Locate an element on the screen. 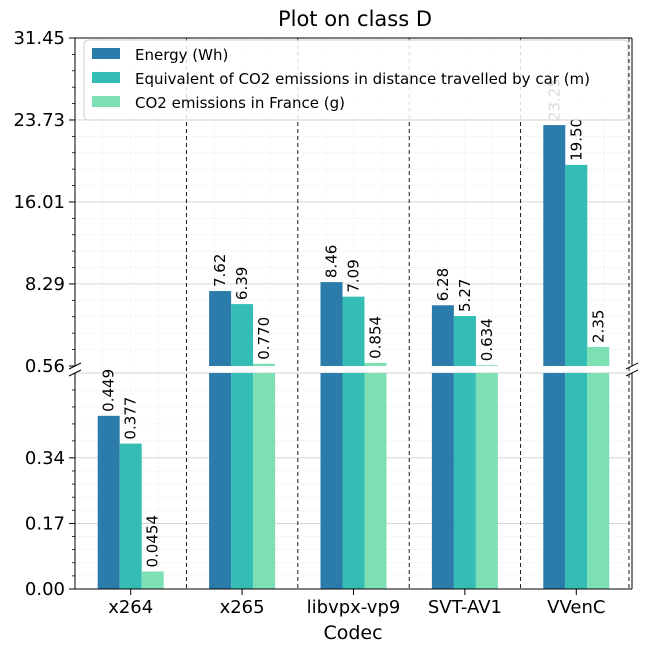  y-tick-label: 31.45 is located at coordinates (39, 38).